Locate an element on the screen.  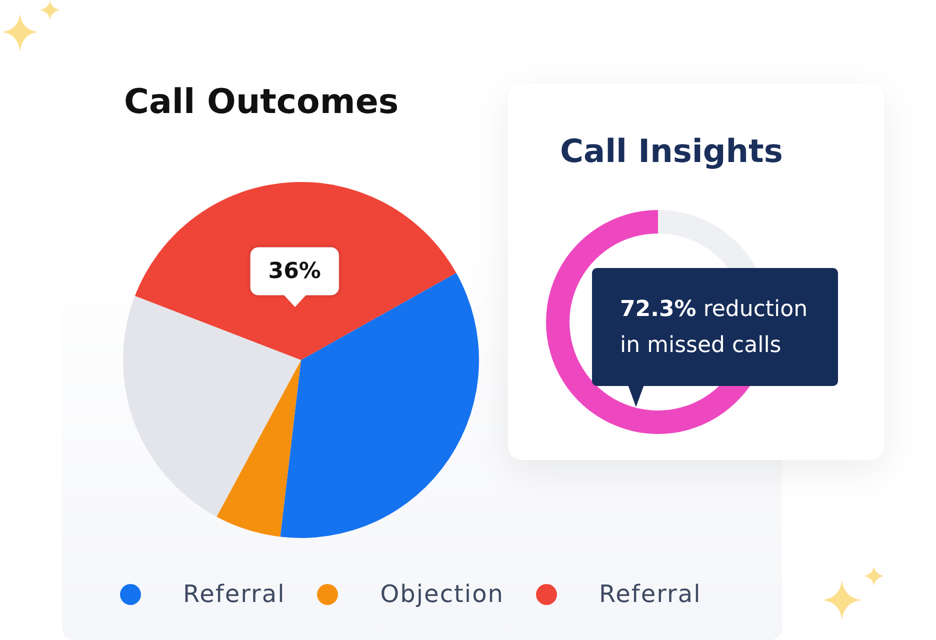
text: 72.3% reduction in missed calls is located at coordinates (714, 327).